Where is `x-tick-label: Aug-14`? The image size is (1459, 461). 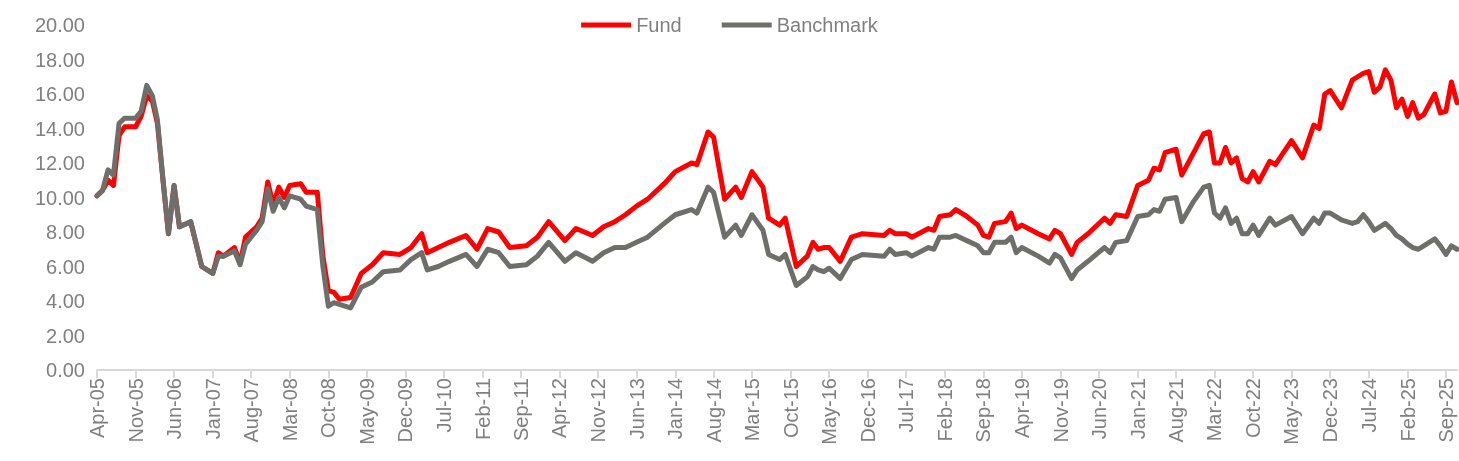
x-tick-label: Aug-14 is located at coordinates (713, 410).